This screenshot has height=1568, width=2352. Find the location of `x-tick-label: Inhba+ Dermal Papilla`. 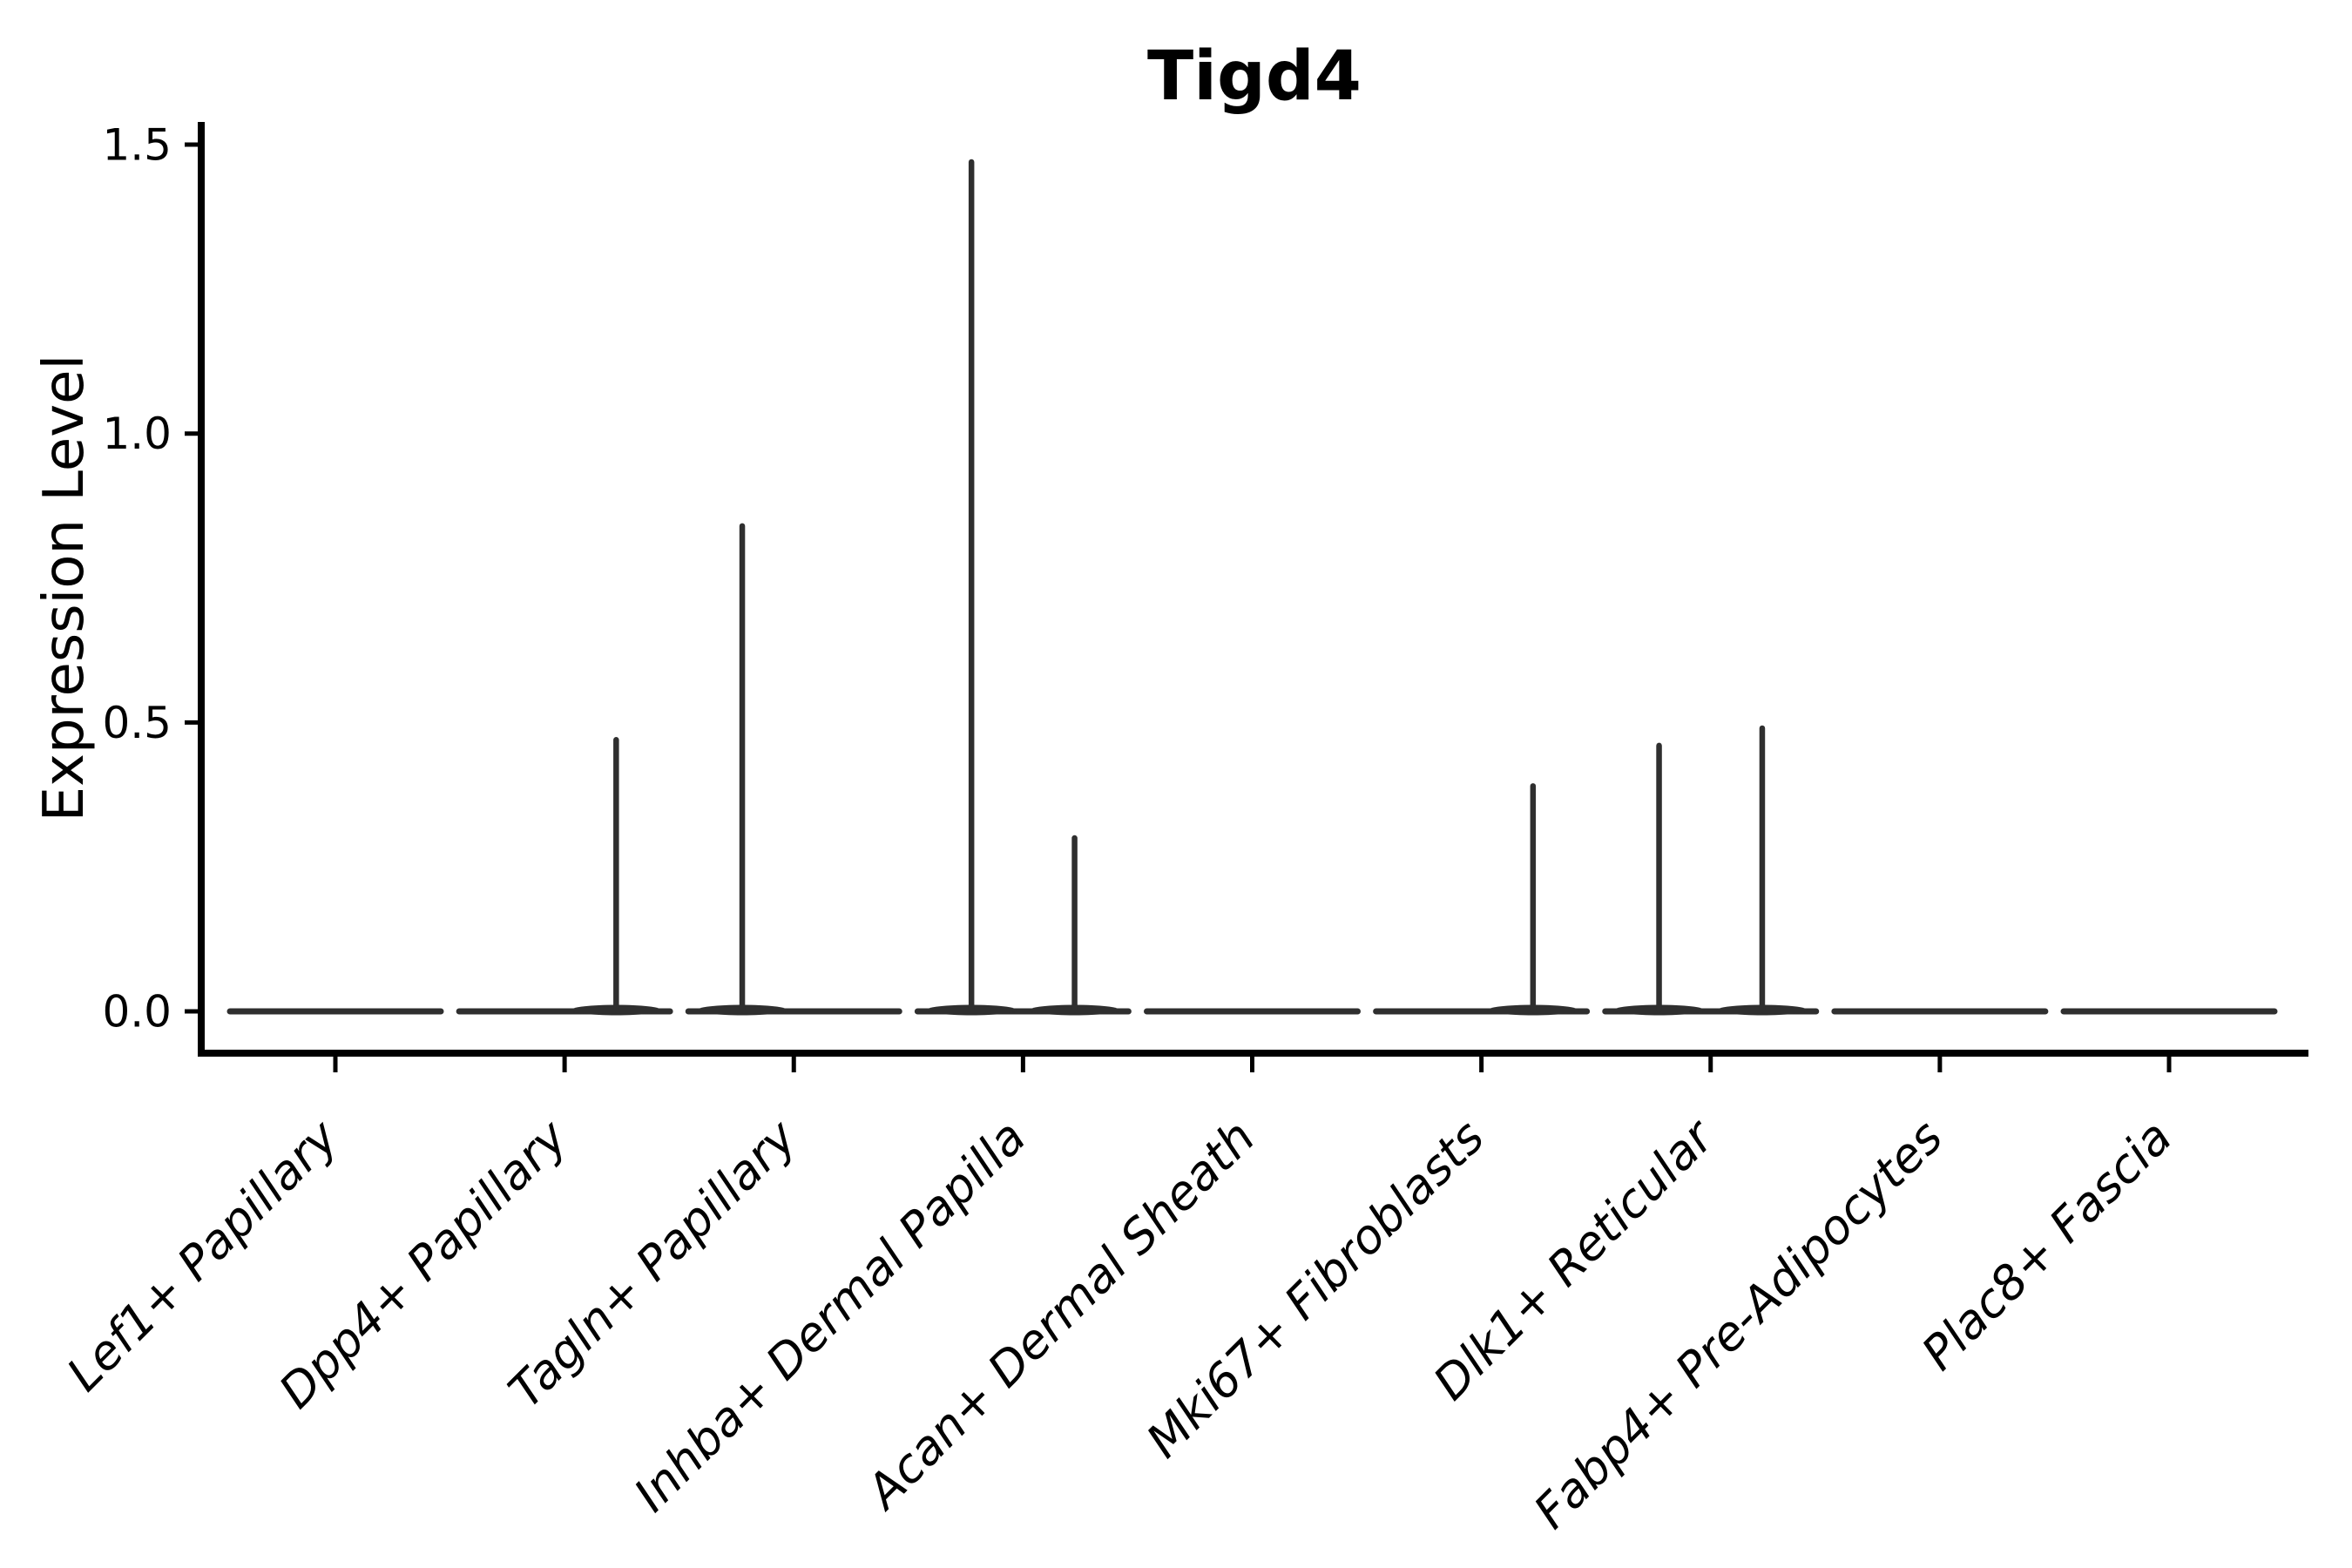

x-tick-label: Inhba+ Dermal Papilla is located at coordinates (830, 1316).